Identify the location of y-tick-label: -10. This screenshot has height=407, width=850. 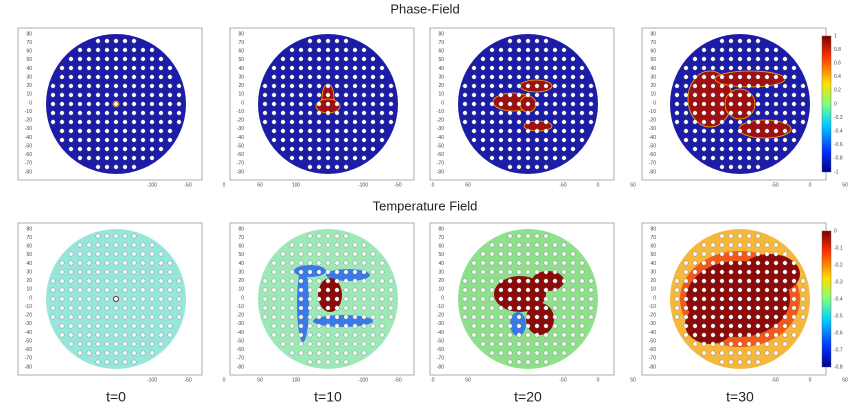
(652, 112).